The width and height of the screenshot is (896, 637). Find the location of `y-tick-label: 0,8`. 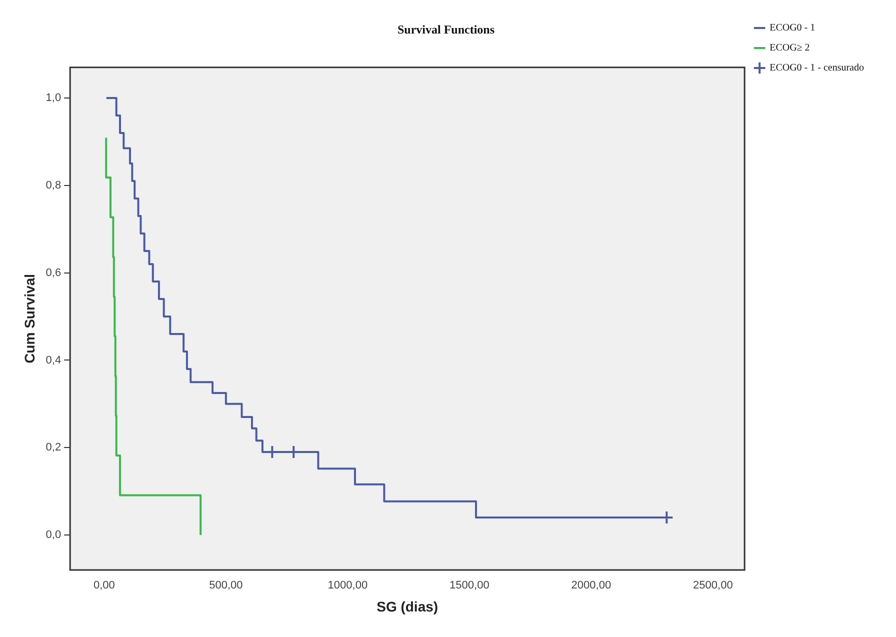

y-tick-label: 0,8 is located at coordinates (54, 185).